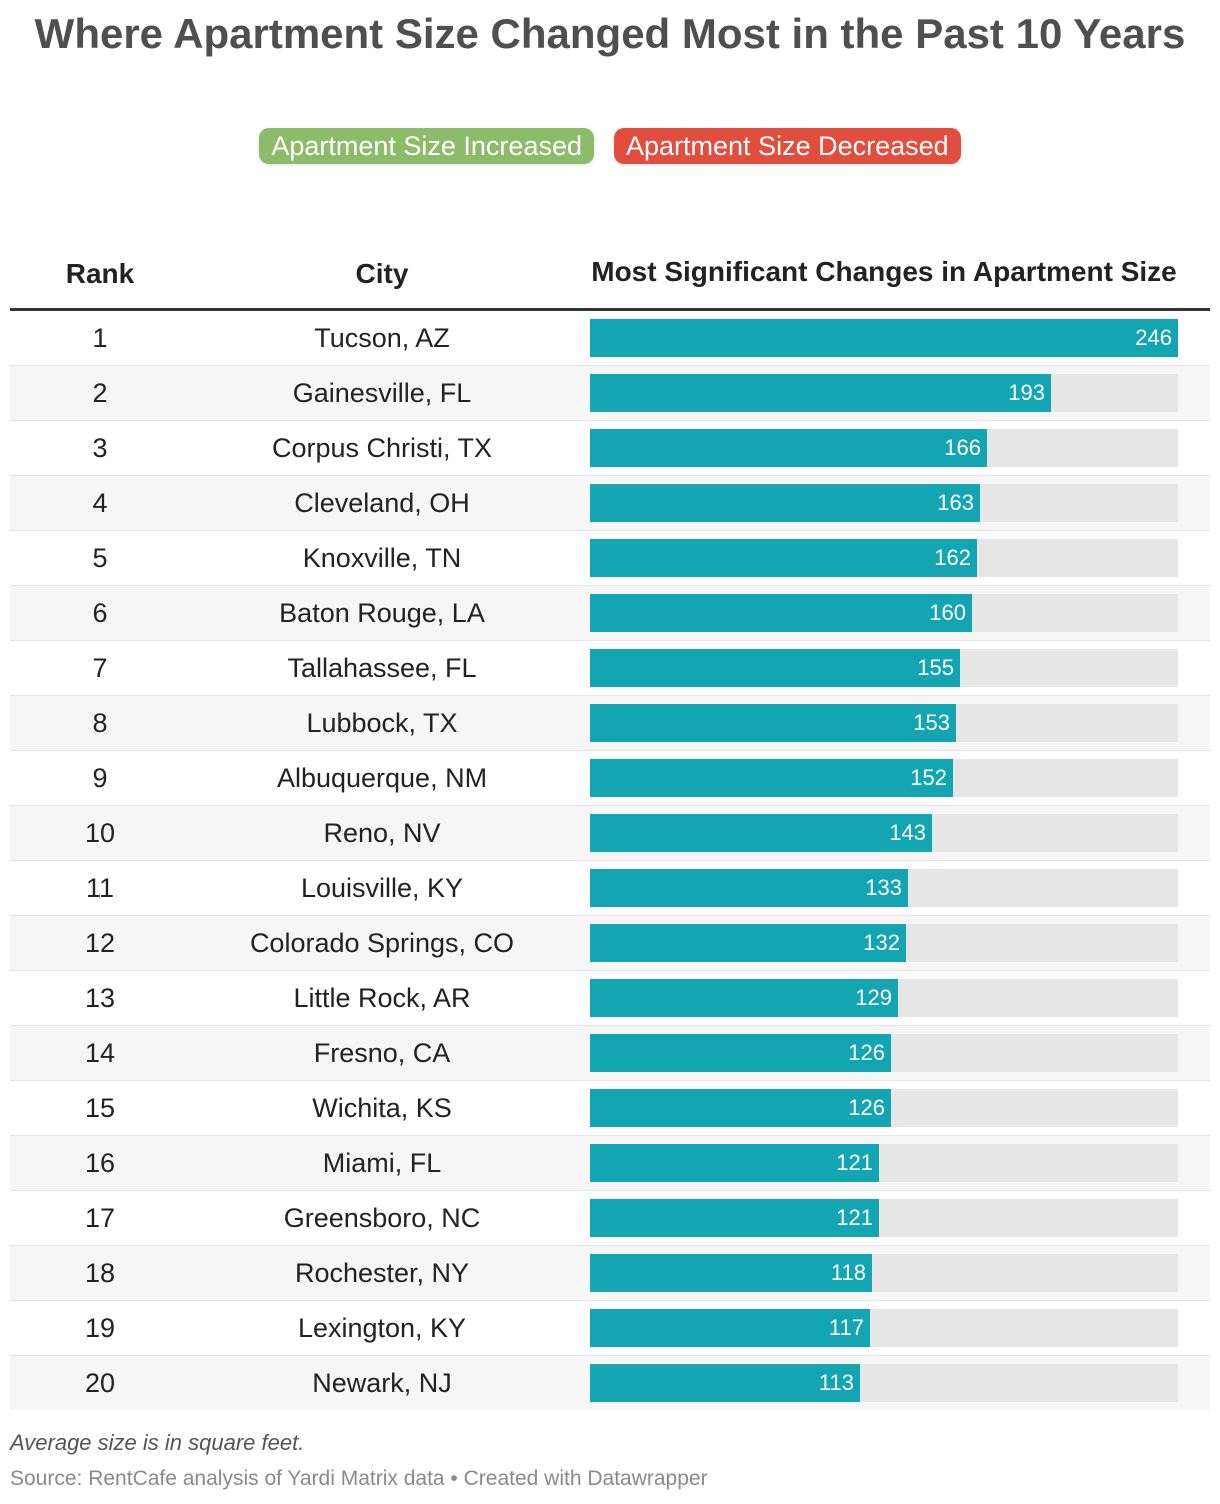 This screenshot has height=1504, width=1220. I want to click on bar-value-label: 117, so click(846, 1327).